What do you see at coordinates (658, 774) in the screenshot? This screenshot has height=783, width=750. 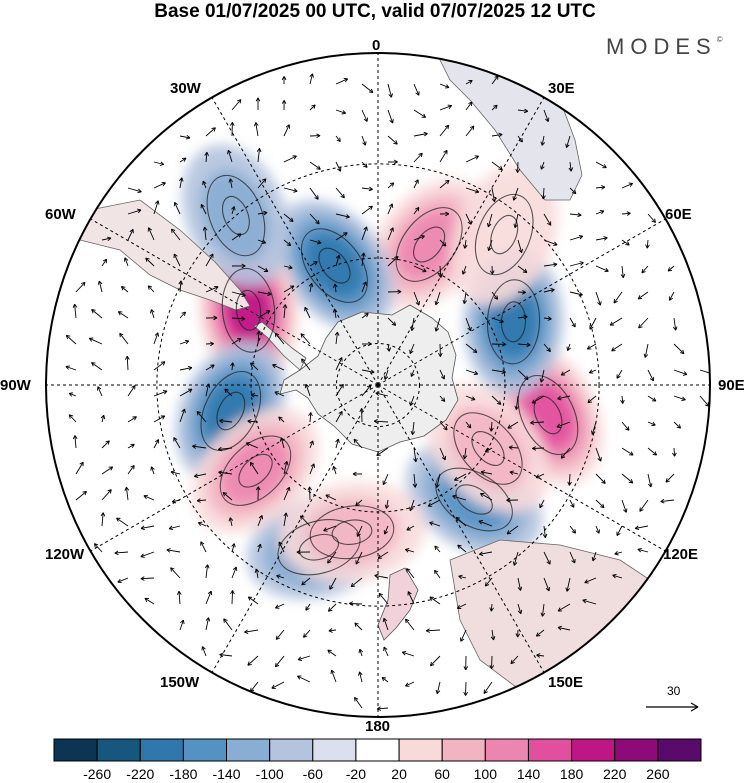 I see `colorbar-tick-label: 260` at bounding box center [658, 774].